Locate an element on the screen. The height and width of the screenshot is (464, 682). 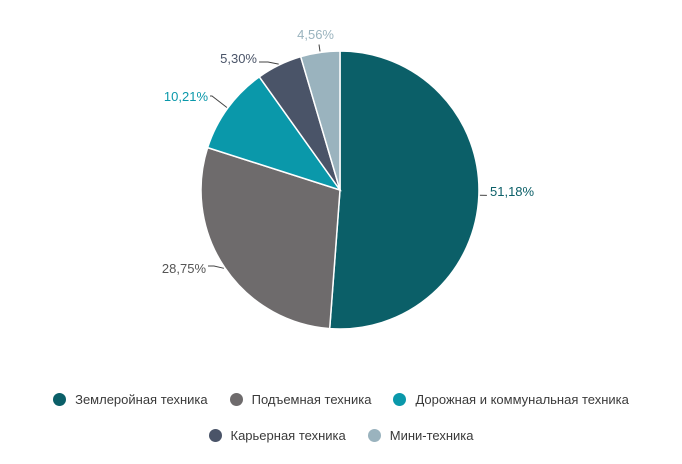
slice-label-earthmoving: 51,18% is located at coordinates (512, 191).